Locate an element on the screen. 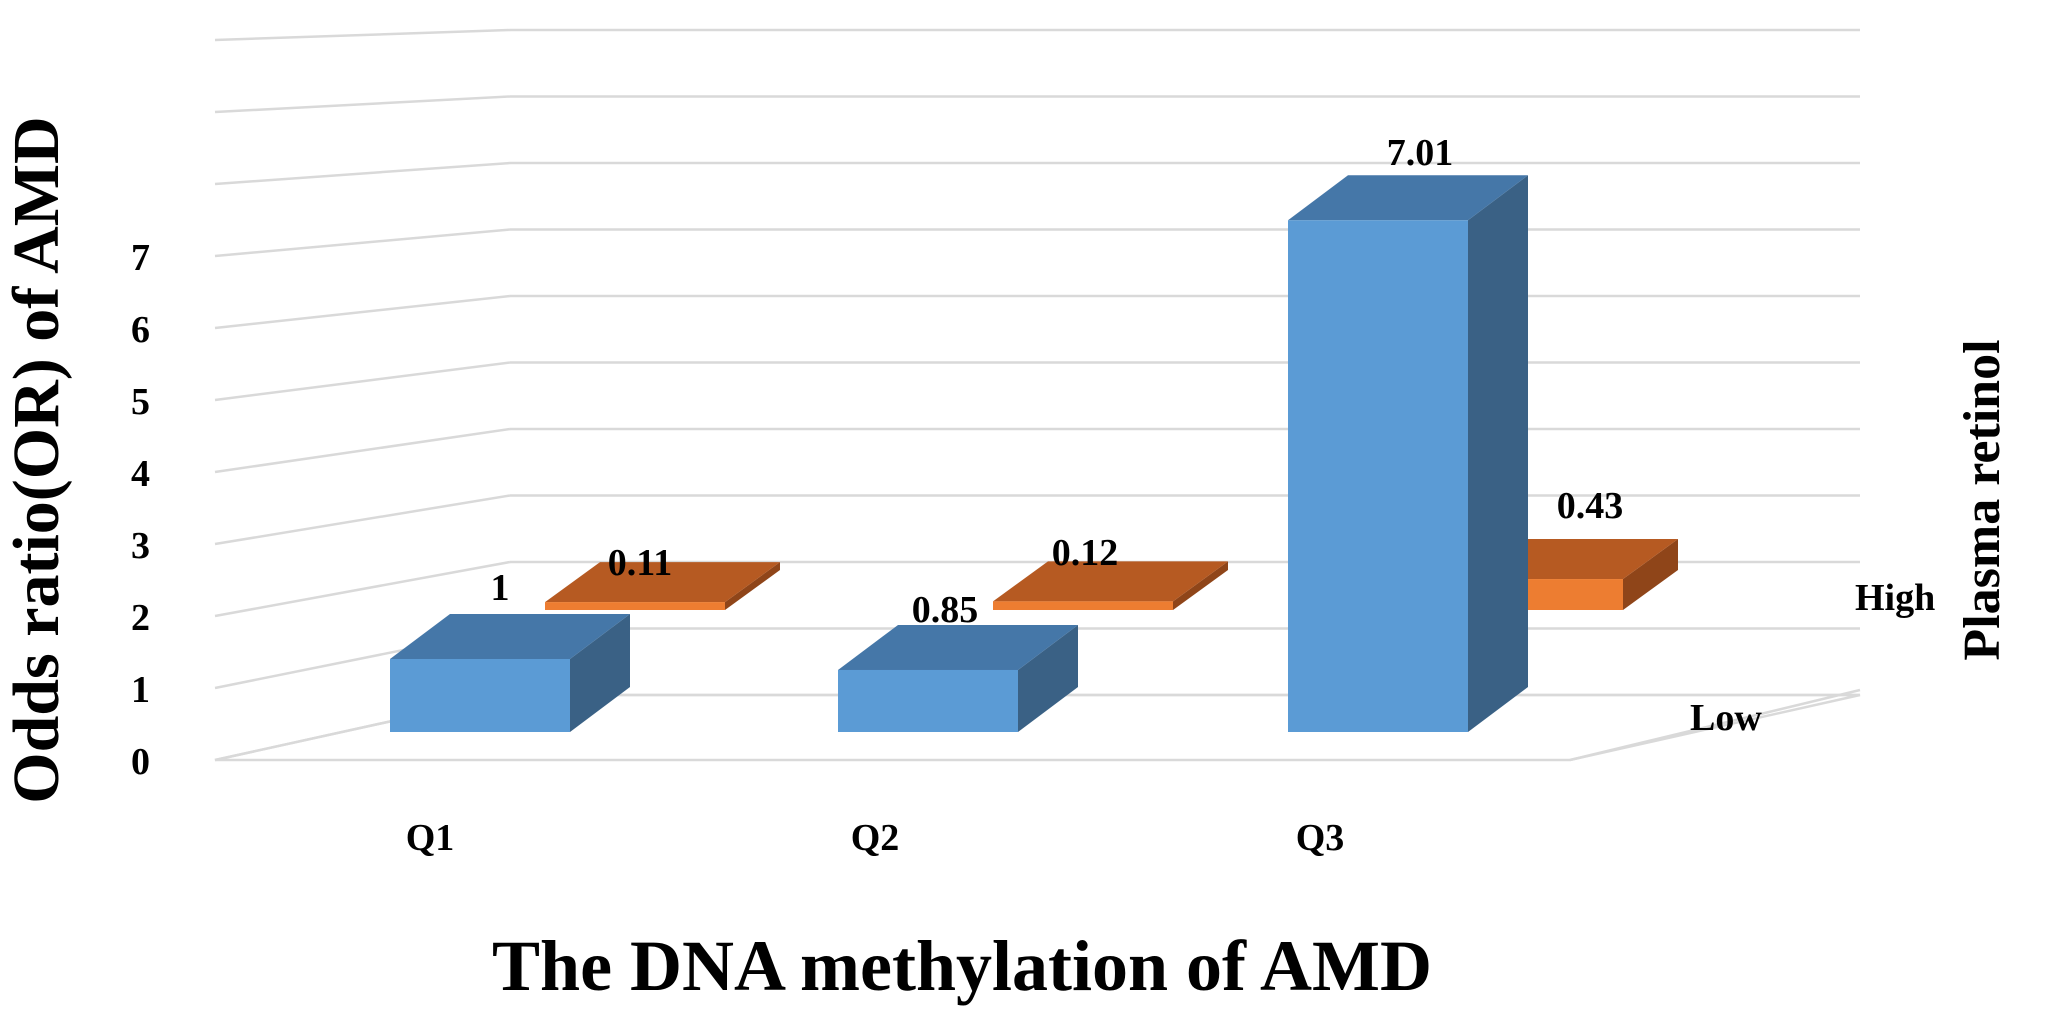 This screenshot has height=1015, width=2059. y-tick-label: 6 is located at coordinates (140, 330).